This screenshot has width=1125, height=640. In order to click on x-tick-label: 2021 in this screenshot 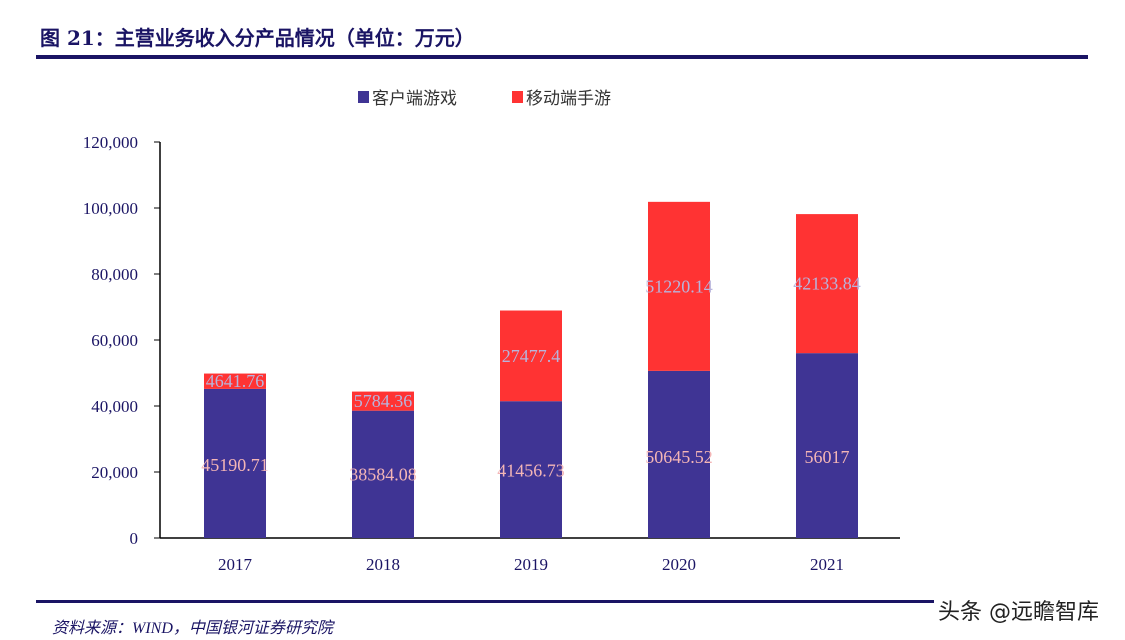, I will do `click(827, 564)`.